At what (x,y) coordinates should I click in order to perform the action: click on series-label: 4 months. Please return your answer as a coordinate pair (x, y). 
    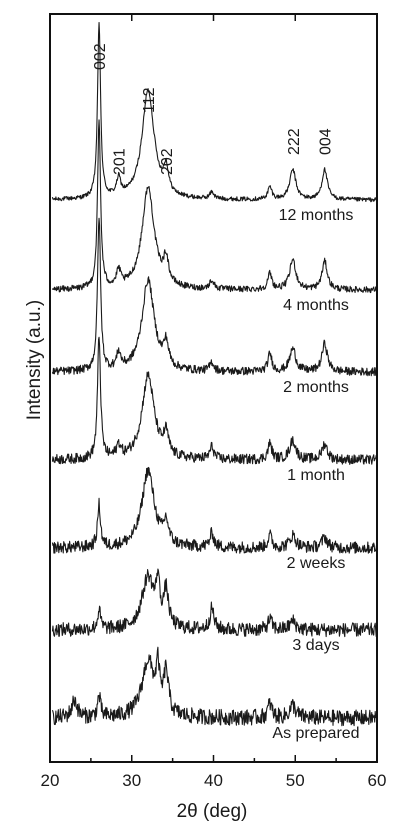
    Looking at the image, I should click on (316, 305).